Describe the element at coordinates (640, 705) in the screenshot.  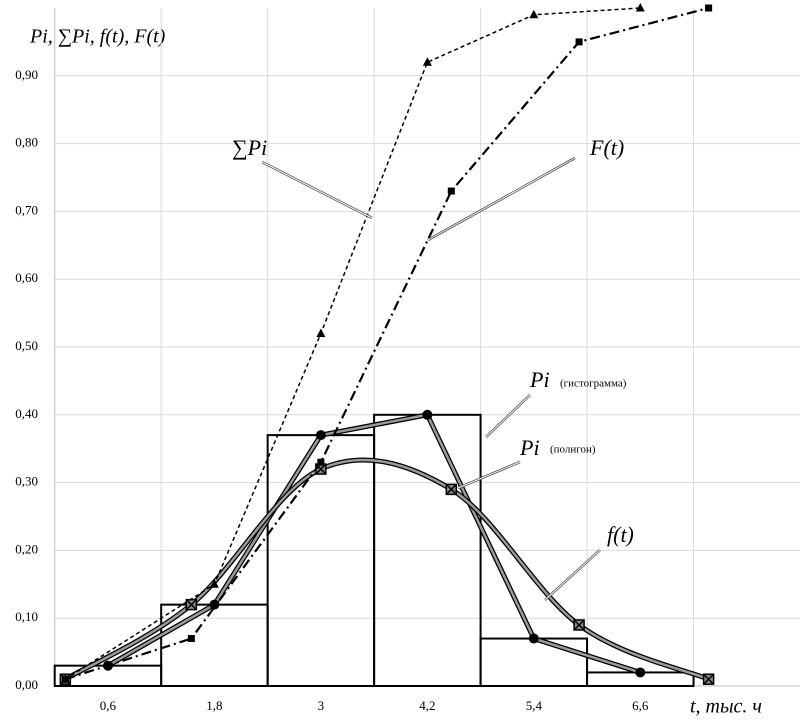
I see `x-tick-label: 6,6` at that location.